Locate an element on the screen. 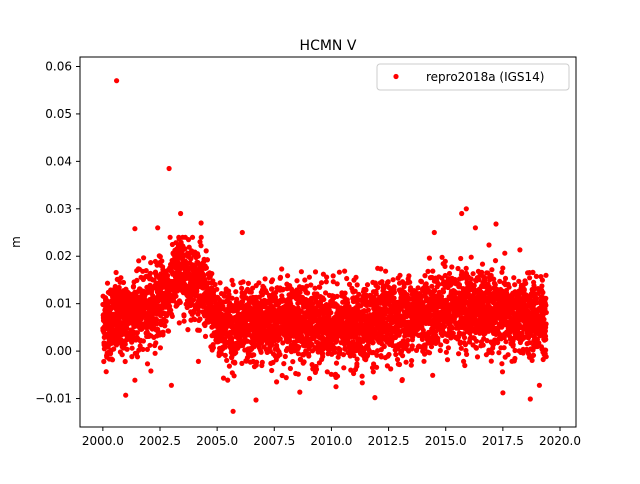 The image size is (640, 484). y-tick-label: 0.05 is located at coordinates (58, 114).